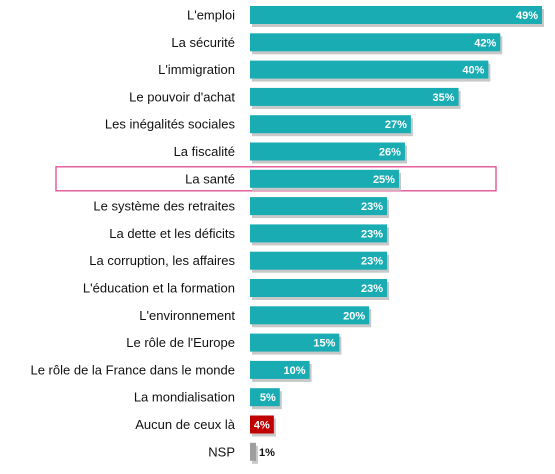 This screenshot has width=555, height=474. I want to click on category-label: L'emploi, so click(211, 15).